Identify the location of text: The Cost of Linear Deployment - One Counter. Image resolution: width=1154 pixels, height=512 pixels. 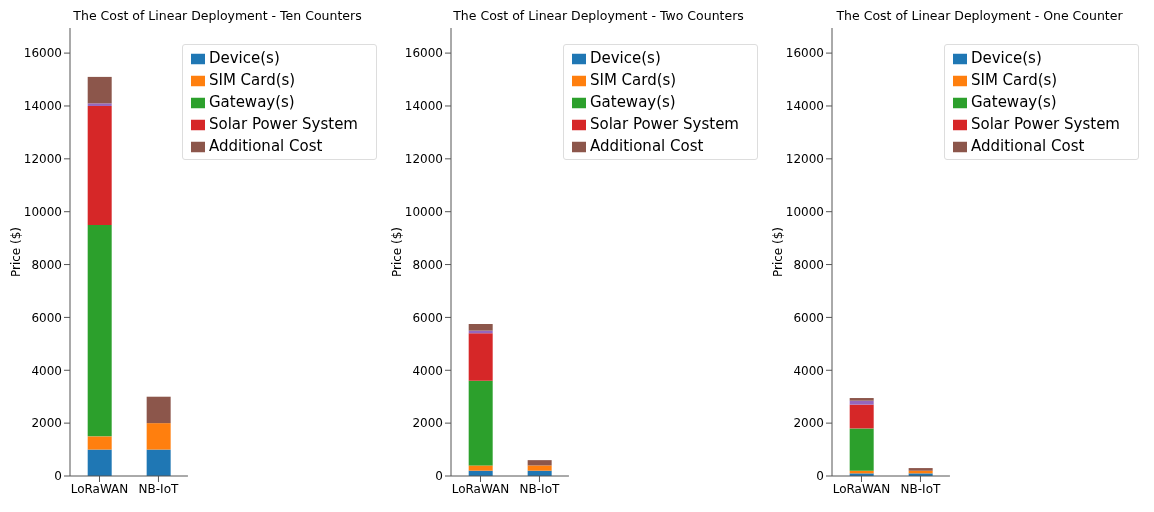
(979, 16).